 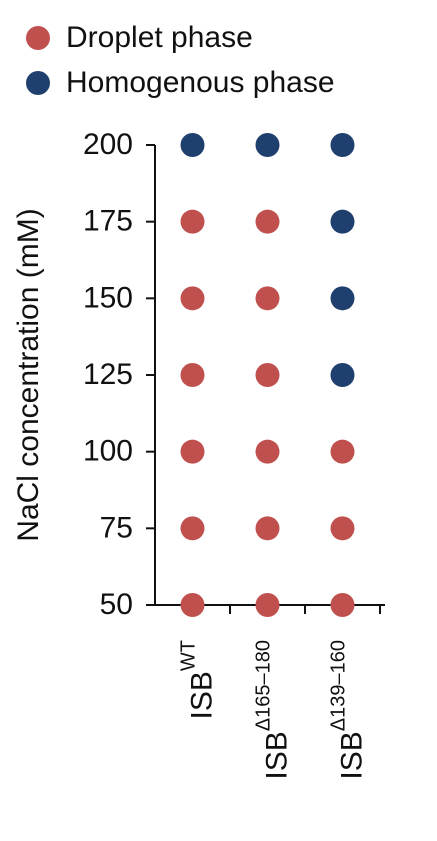 What do you see at coordinates (189, 655) in the screenshot?
I see `category-sup: WT` at bounding box center [189, 655].